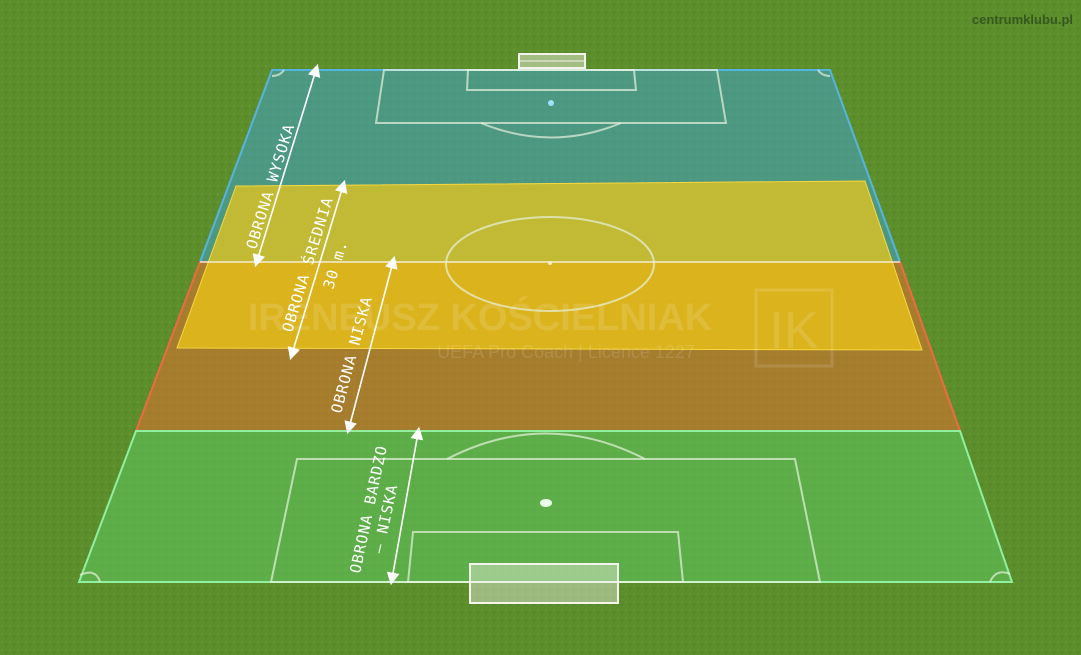 This screenshot has width=1081, height=655. I want to click on top-penalty-spot, so click(551, 103).